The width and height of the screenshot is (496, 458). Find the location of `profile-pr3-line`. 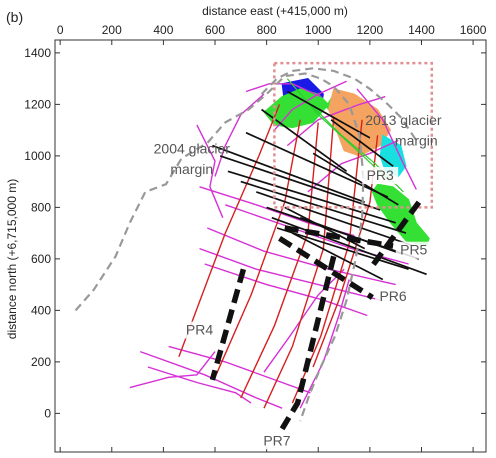

profile-pr3-line is located at coordinates (394, 235).